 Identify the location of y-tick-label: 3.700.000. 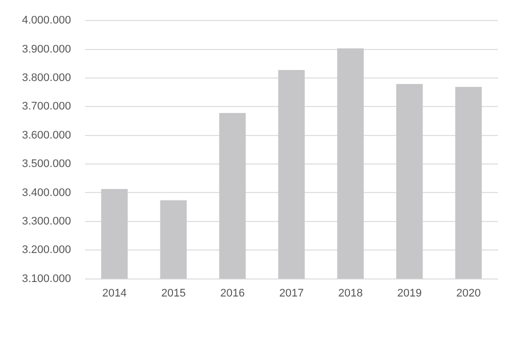
(46, 106).